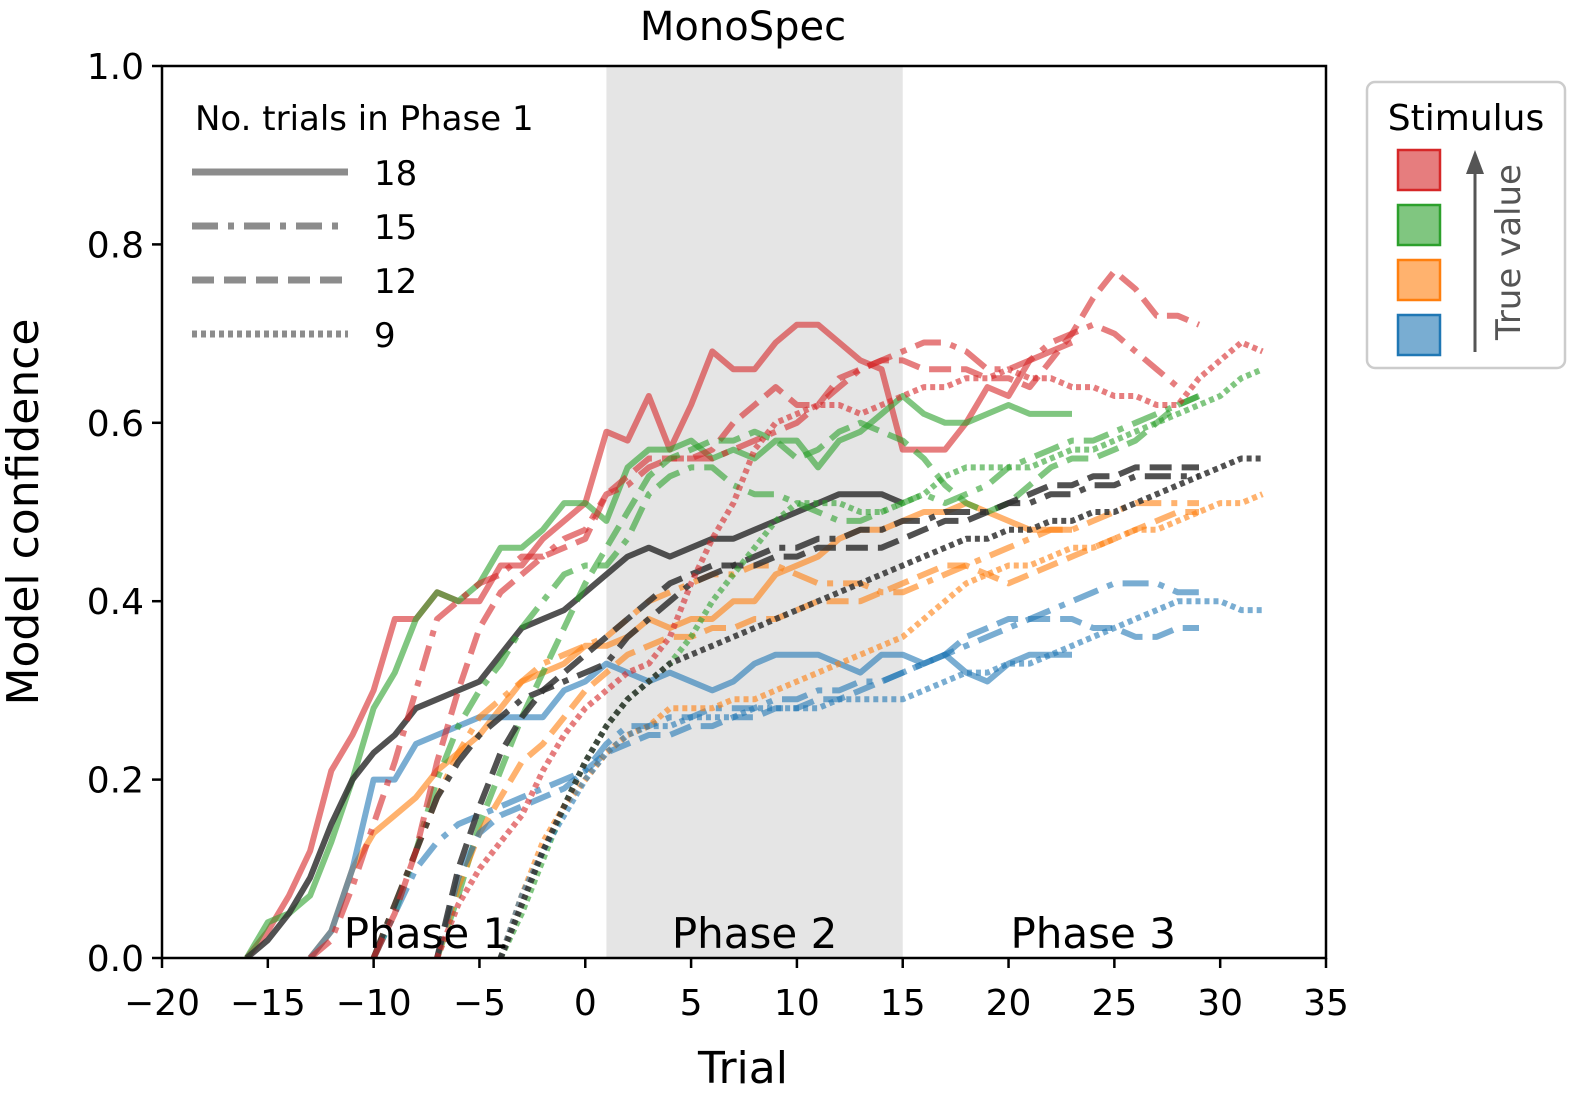 This screenshot has height=1106, width=1585. What do you see at coordinates (1509, 252) in the screenshot?
I see `true-value-label: True value` at bounding box center [1509, 252].